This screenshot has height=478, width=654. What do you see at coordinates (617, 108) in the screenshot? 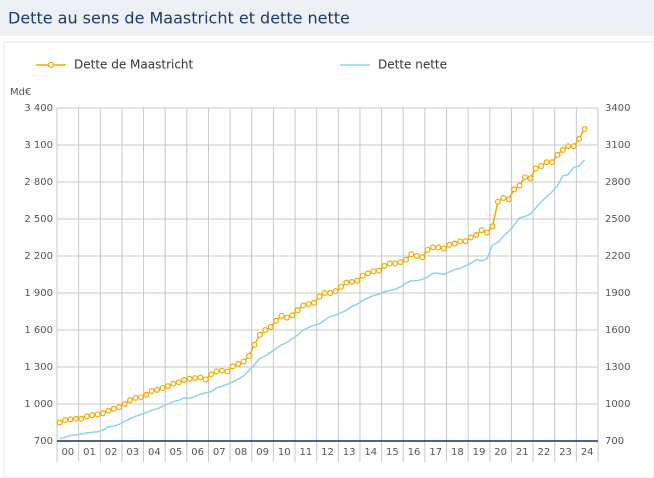
I see `y2-tick-label: 3400` at bounding box center [617, 108].